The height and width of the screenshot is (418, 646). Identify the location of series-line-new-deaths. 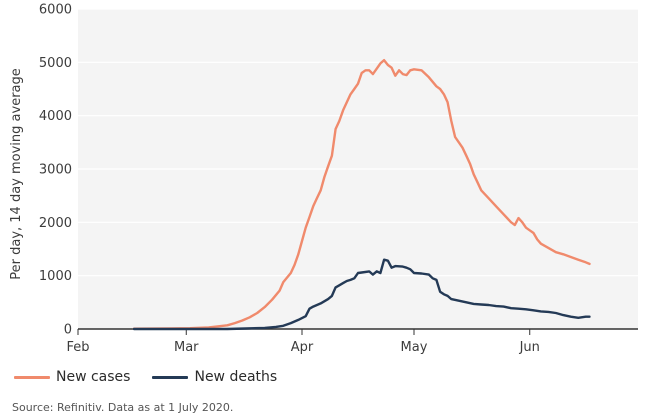
(361, 294).